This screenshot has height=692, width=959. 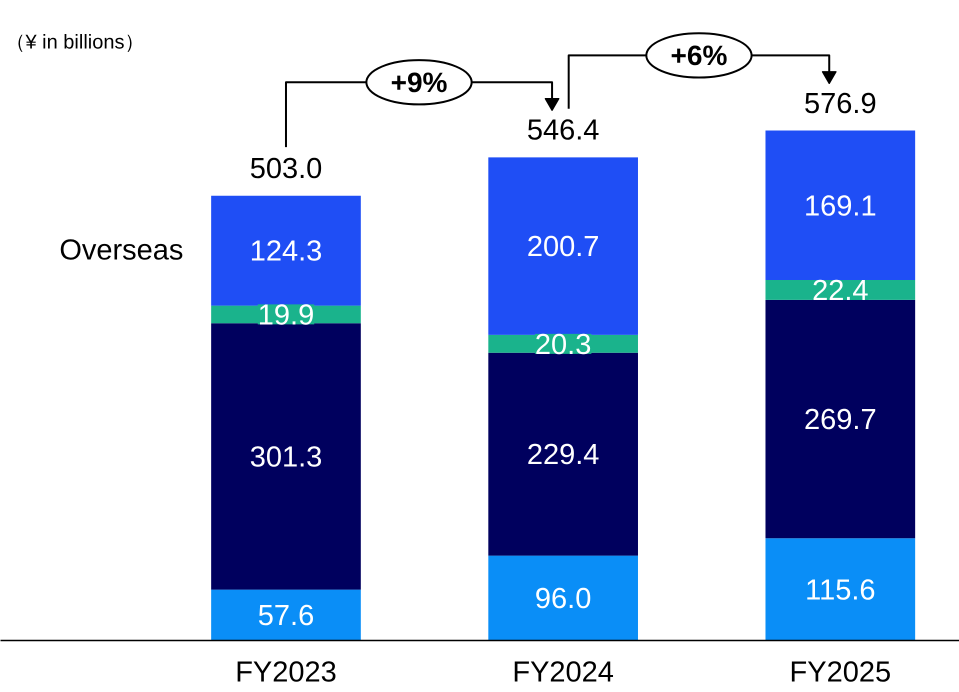 What do you see at coordinates (286, 169) in the screenshot?
I see `total-label: 503.0` at bounding box center [286, 169].